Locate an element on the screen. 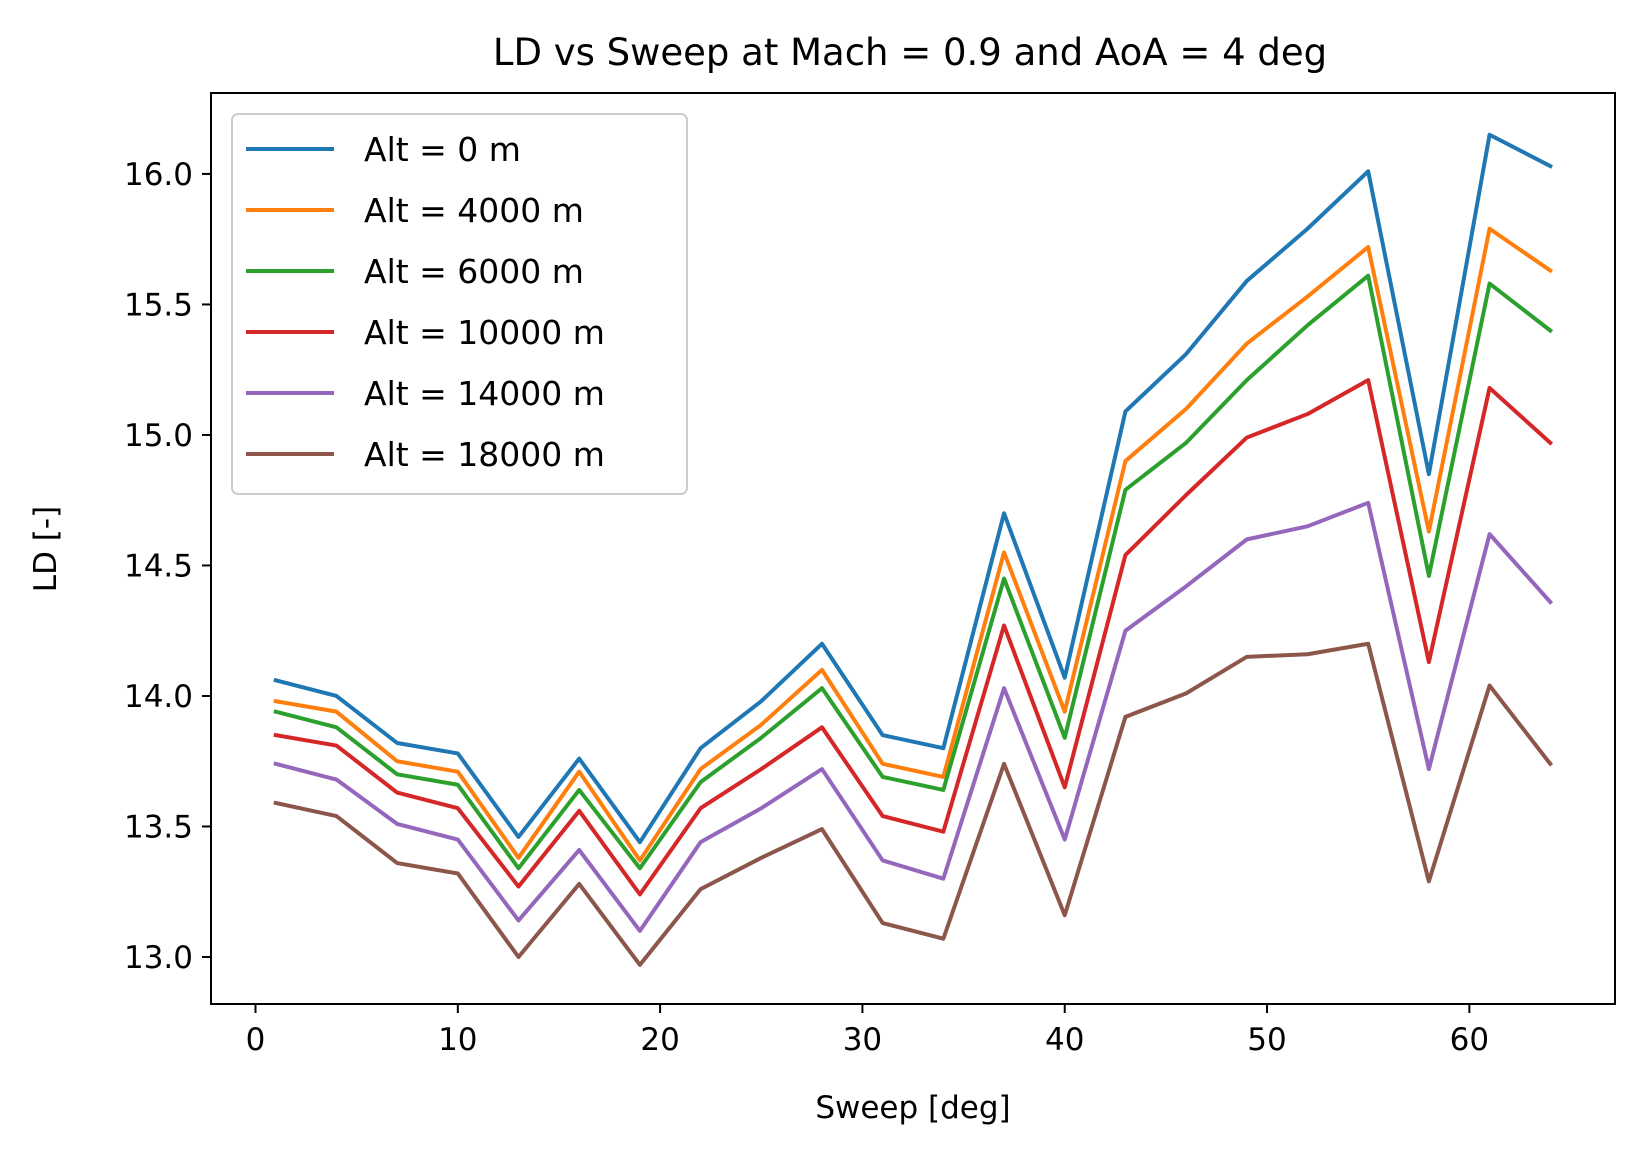 The height and width of the screenshot is (1154, 1633). x-tick-label: 30 is located at coordinates (862, 1040).